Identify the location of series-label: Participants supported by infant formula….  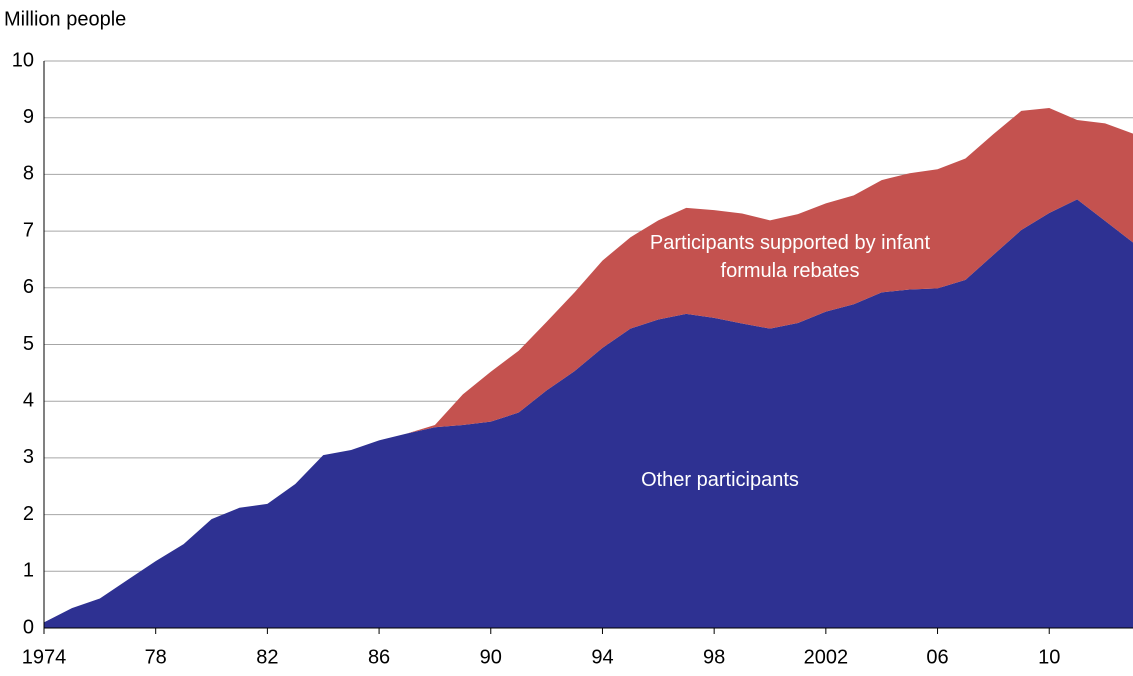
(790, 257).